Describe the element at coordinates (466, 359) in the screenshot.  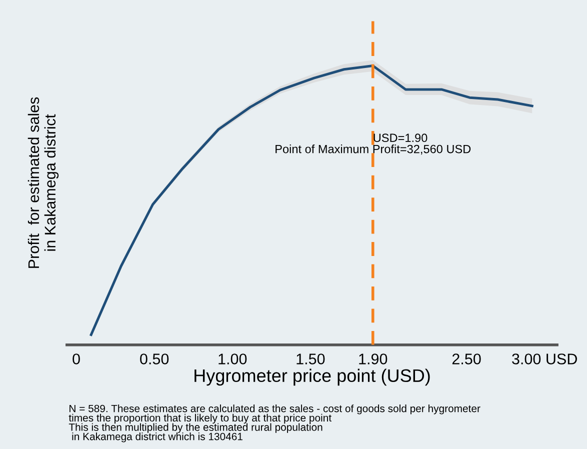
I see `x-tick-label: 2.50` at that location.